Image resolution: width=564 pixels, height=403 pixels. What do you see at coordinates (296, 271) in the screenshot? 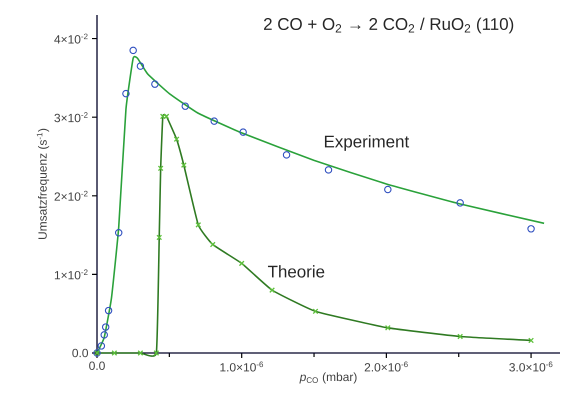
I see `series-label: Theorie` at bounding box center [296, 271].